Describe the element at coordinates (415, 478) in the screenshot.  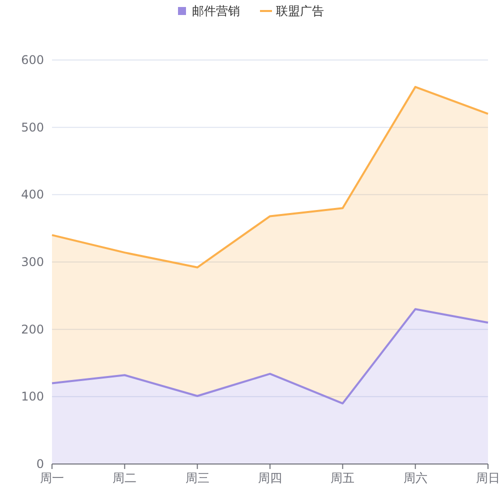
I see `x-tick-label: 周六` at that location.